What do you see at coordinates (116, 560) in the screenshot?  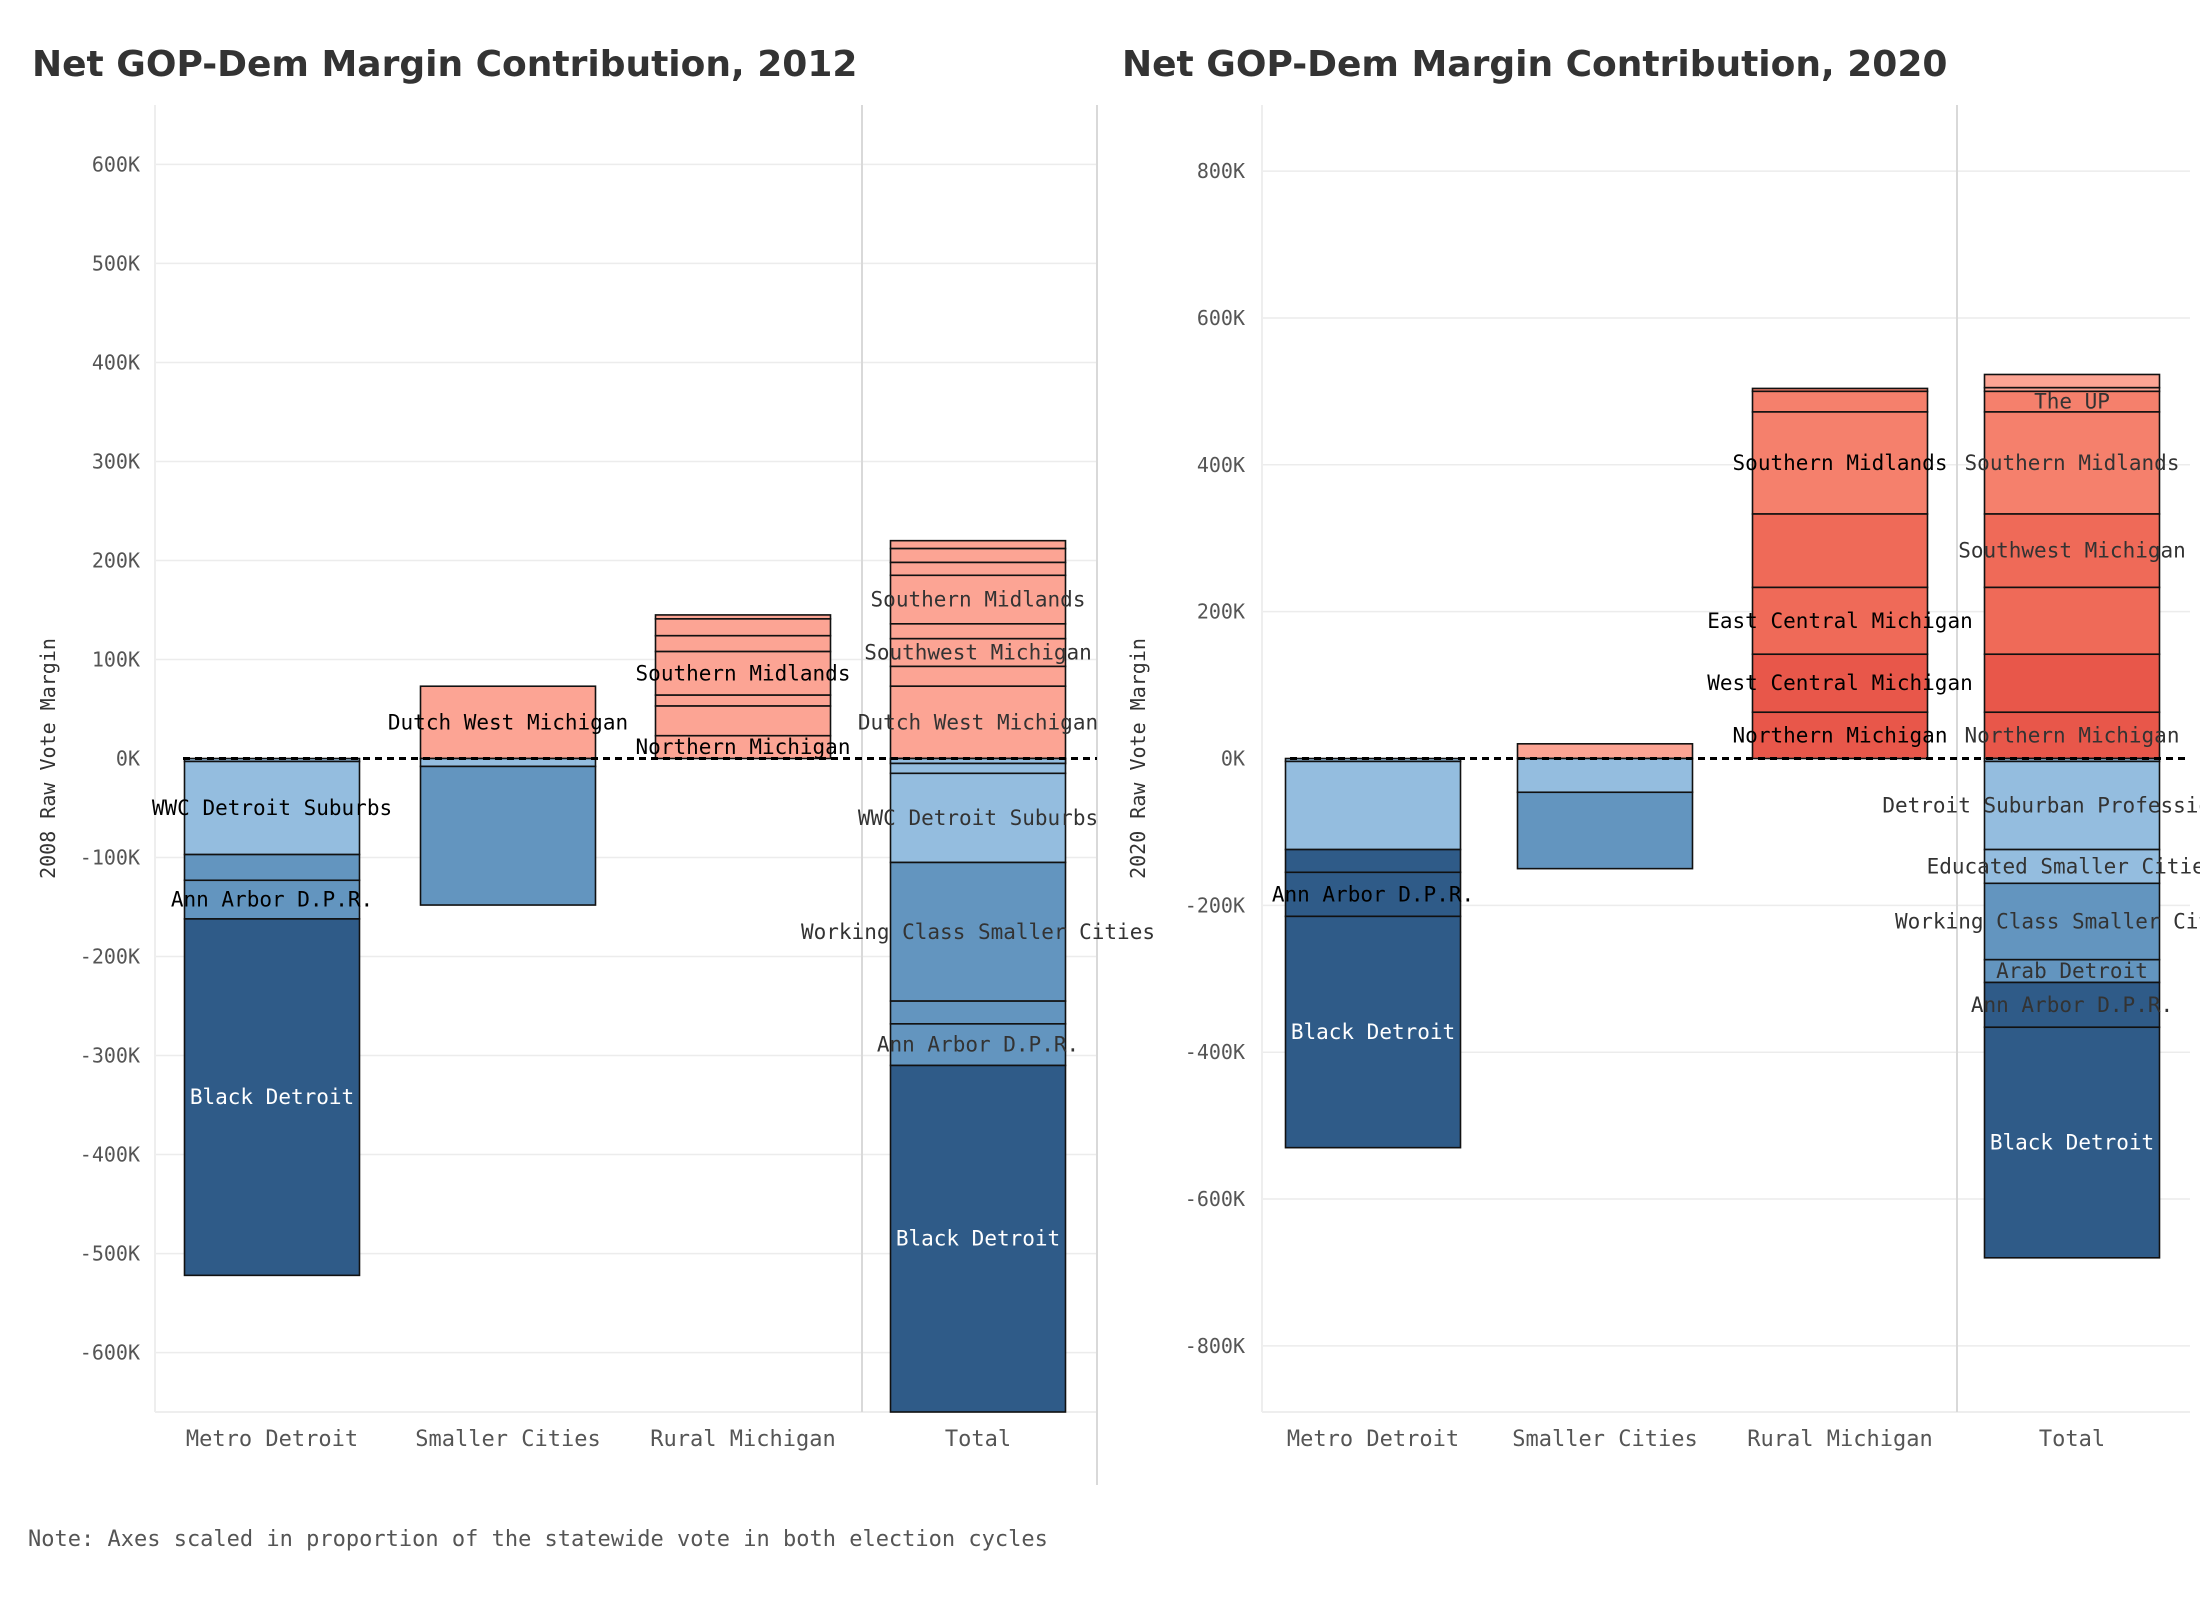 I see `y-tick-label: 200K` at bounding box center [116, 560].